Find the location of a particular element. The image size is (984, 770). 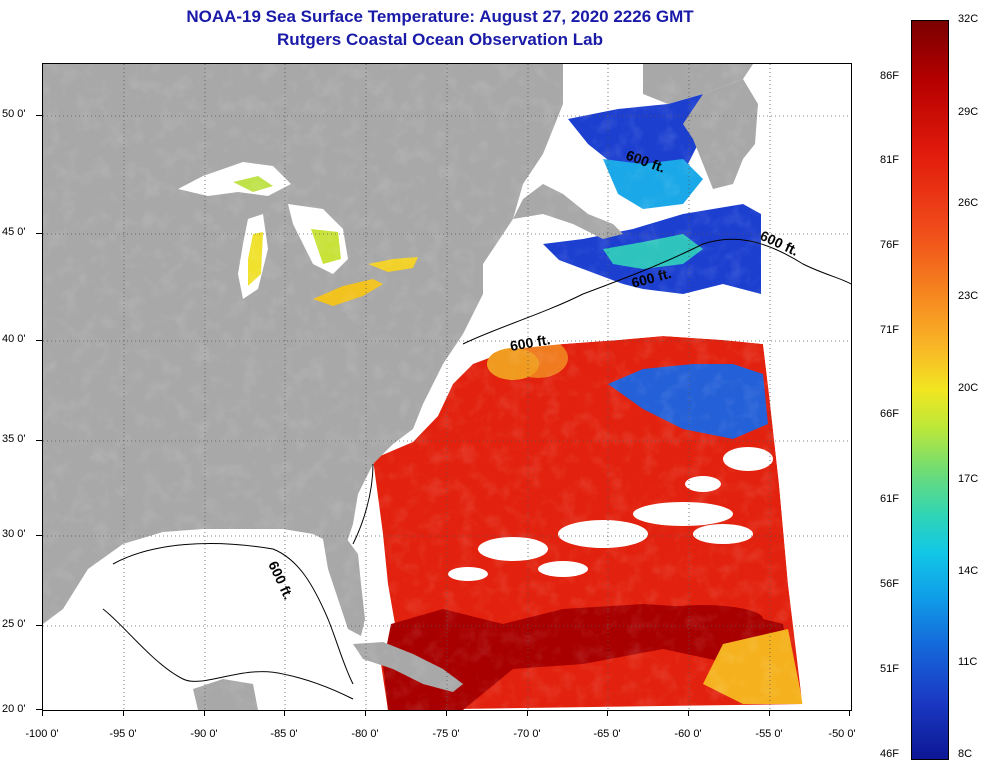

map-subtitle: Rutgers Coastal Ocean Observation Lab is located at coordinates (440, 39).